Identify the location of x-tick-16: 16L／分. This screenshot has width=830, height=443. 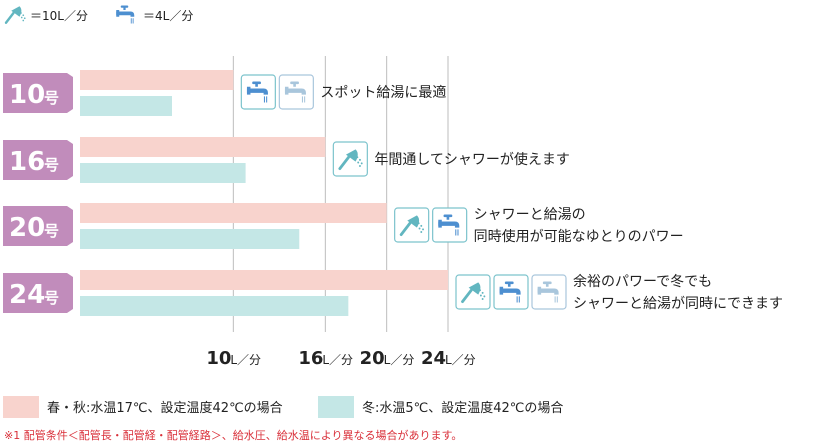
(325, 358).